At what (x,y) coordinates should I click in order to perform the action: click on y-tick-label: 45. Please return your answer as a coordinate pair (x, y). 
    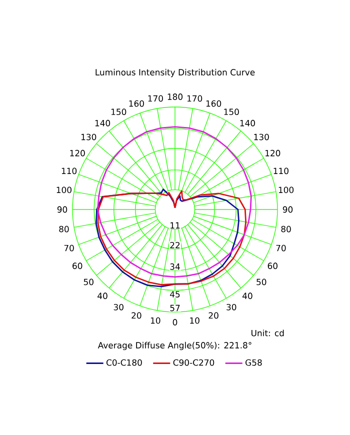
    Looking at the image, I should click on (175, 294).